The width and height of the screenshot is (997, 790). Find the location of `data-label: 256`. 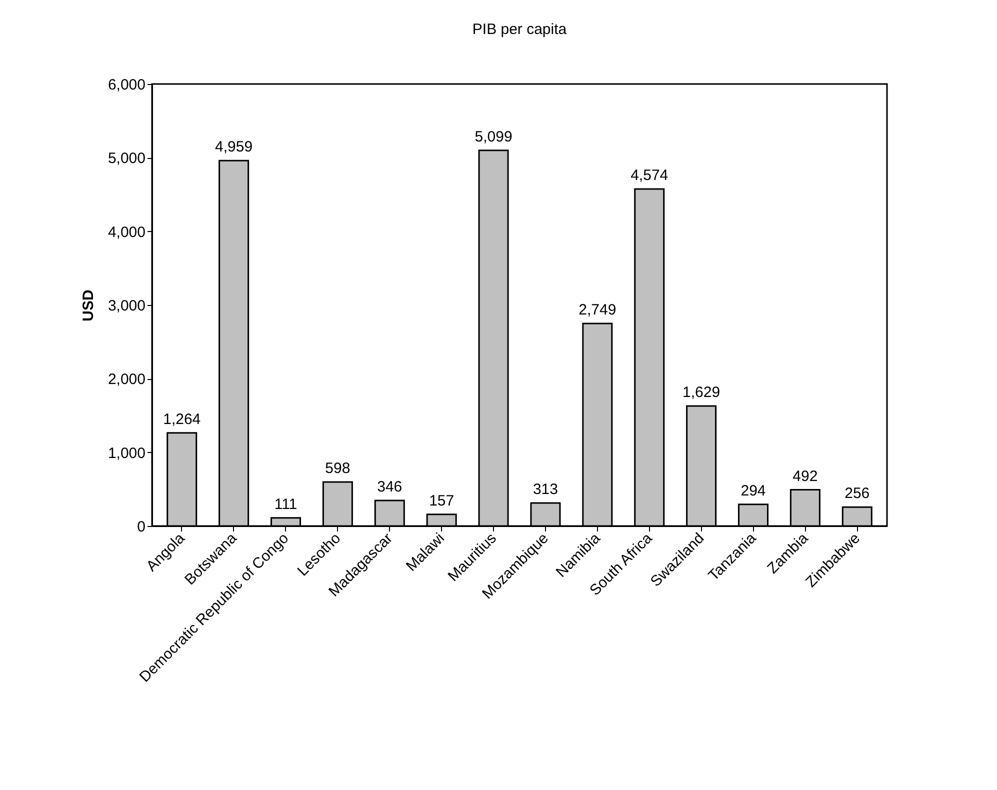

data-label: 256 is located at coordinates (857, 493).